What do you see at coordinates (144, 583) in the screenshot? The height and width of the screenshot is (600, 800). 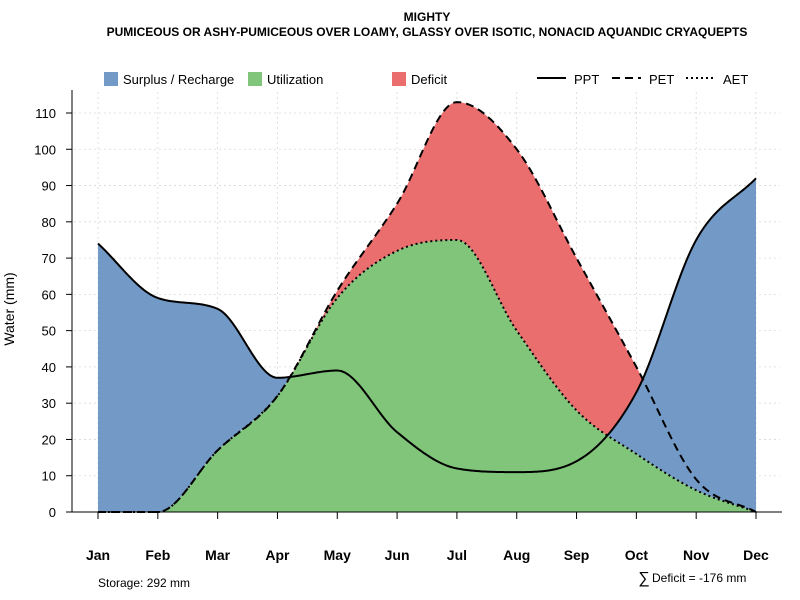 I see `storage-annotation: Storage: 292 mm` at bounding box center [144, 583].